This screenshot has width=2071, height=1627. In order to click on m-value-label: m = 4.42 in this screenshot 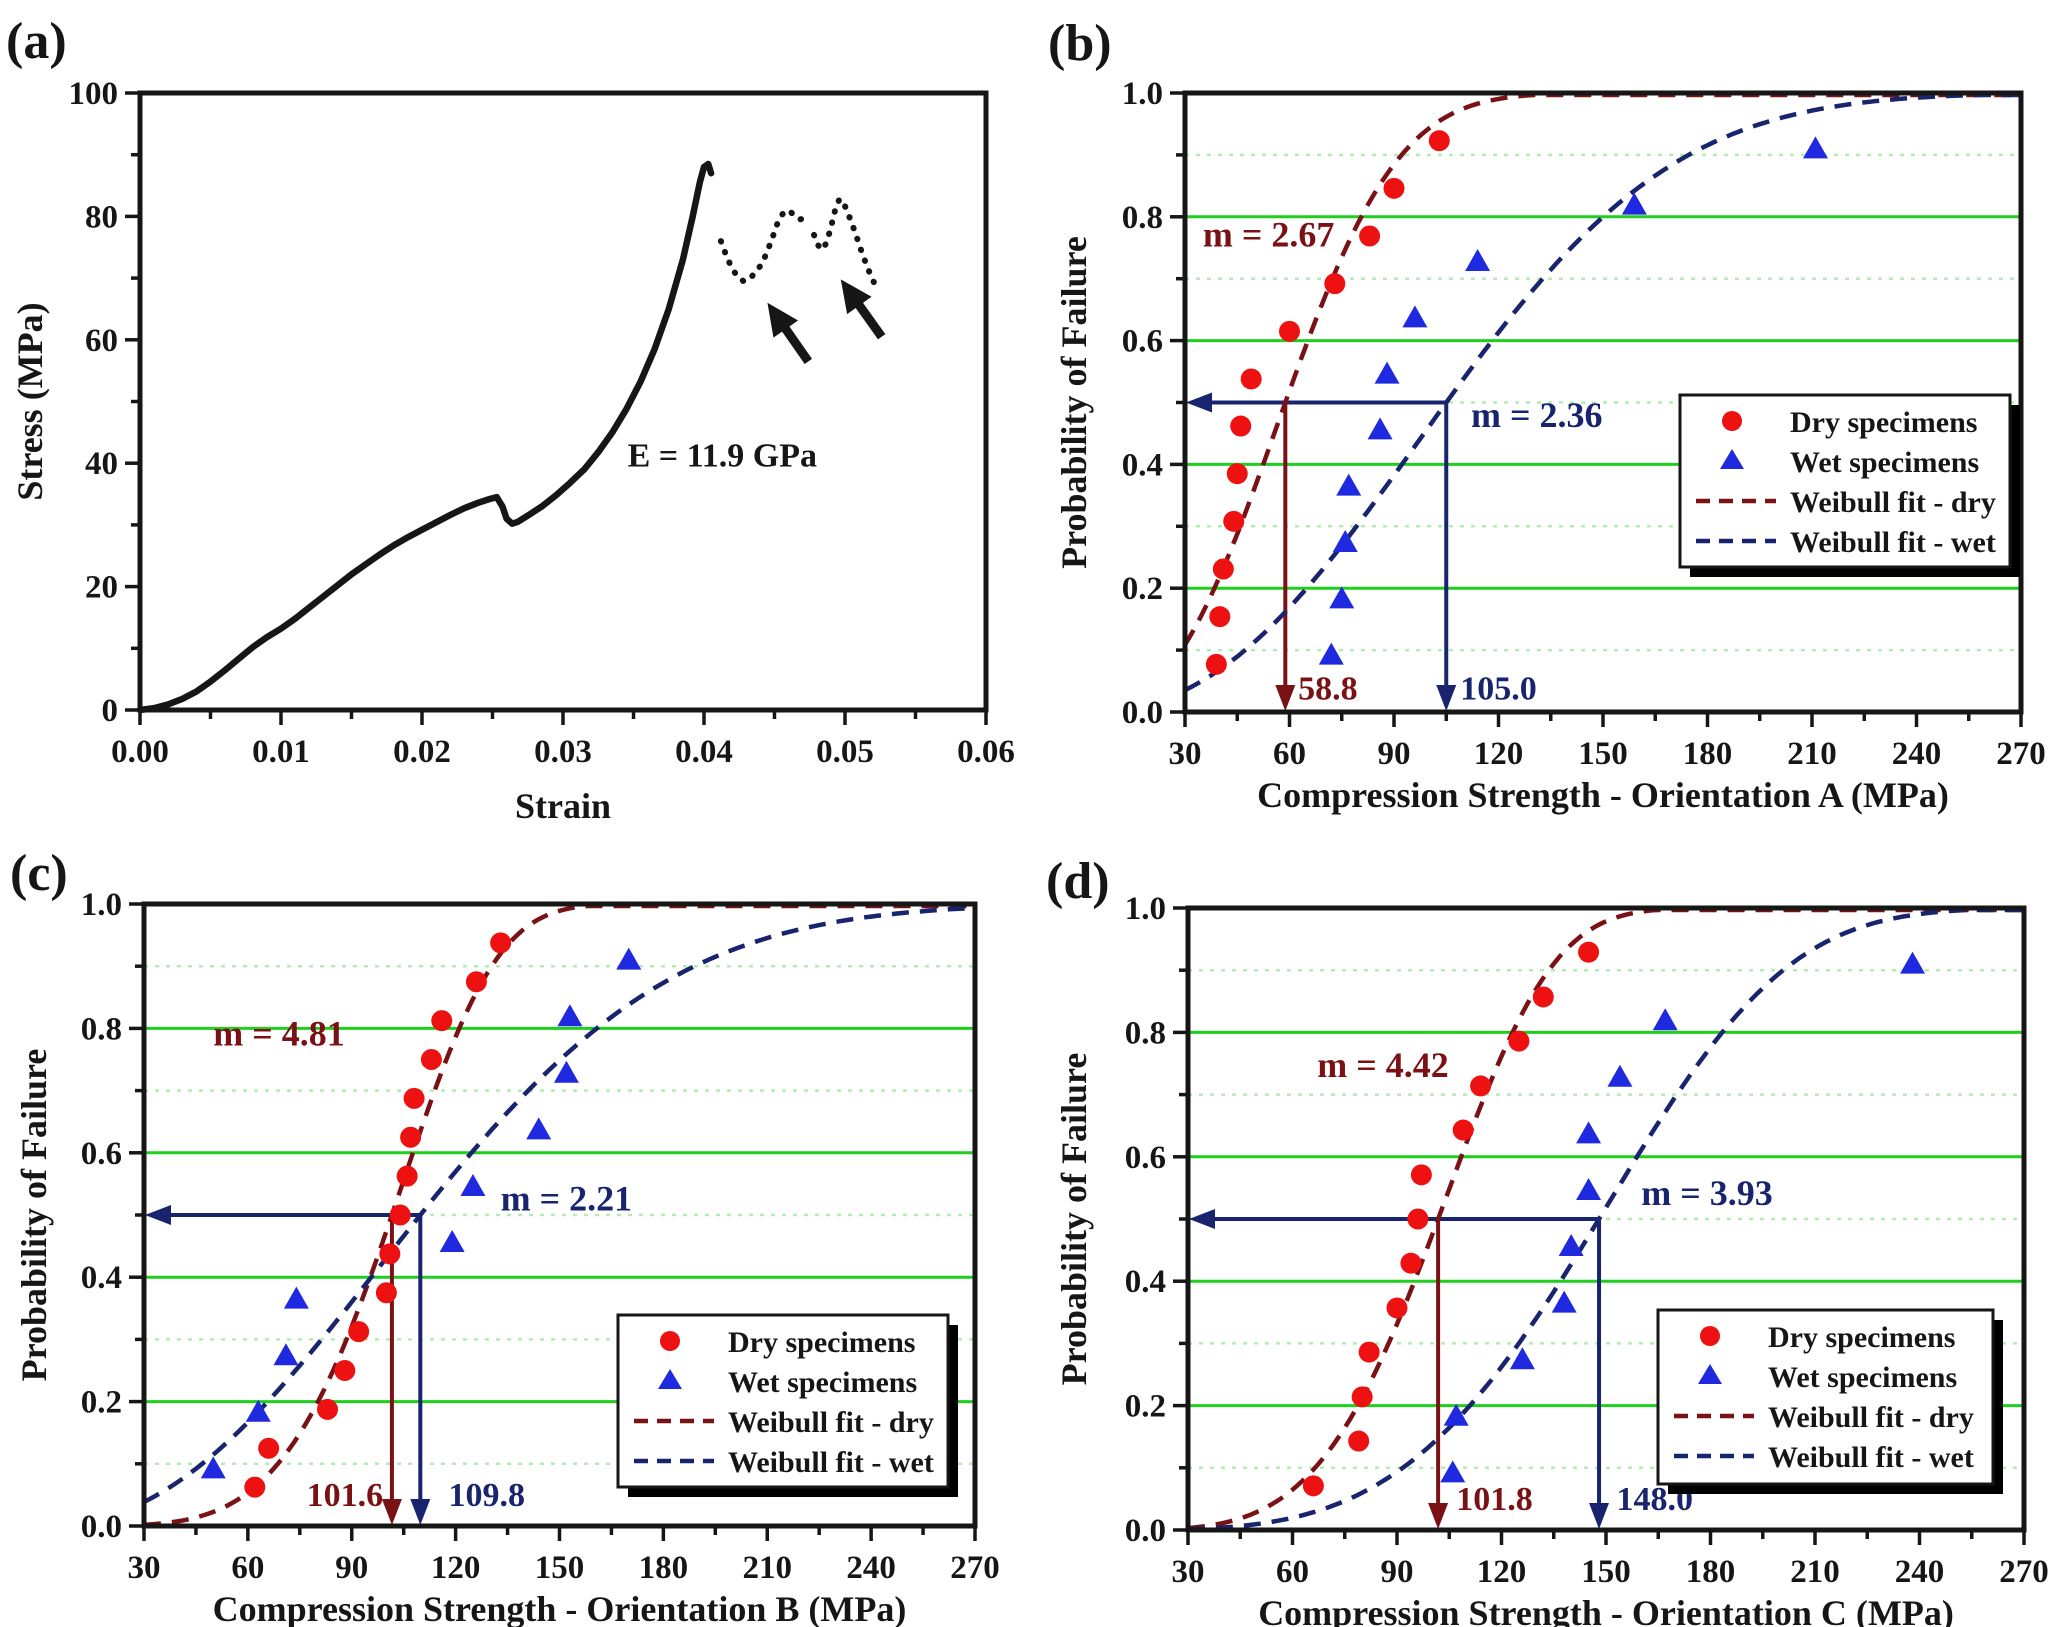, I will do `click(1383, 1065)`.